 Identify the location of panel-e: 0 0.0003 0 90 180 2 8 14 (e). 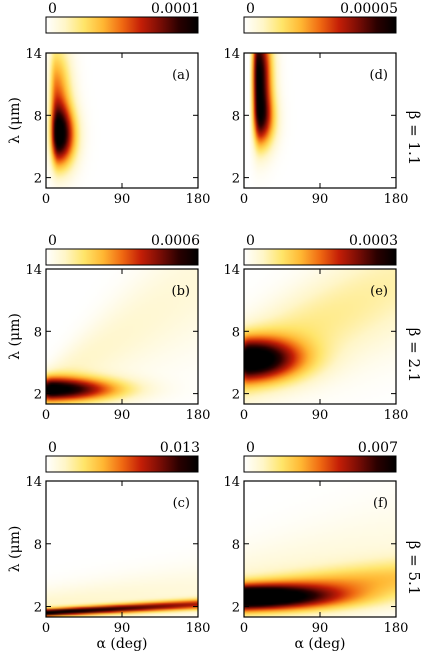
(315, 328).